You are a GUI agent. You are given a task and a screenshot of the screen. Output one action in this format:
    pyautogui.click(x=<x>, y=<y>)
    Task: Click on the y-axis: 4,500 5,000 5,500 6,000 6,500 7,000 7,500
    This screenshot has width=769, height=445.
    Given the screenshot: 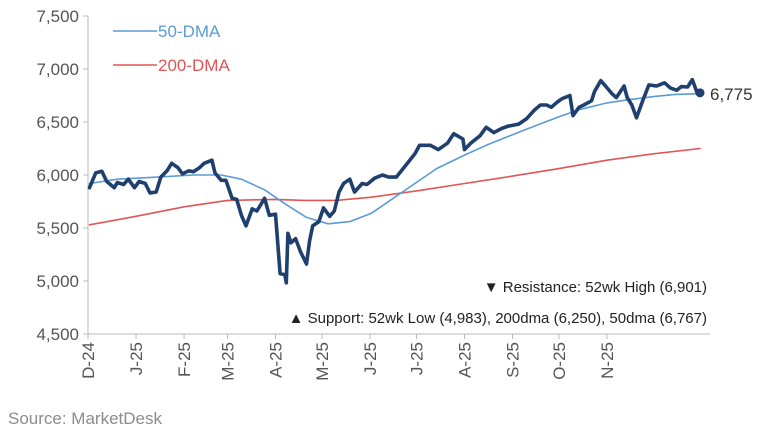 What is the action you would take?
    pyautogui.click(x=62, y=175)
    